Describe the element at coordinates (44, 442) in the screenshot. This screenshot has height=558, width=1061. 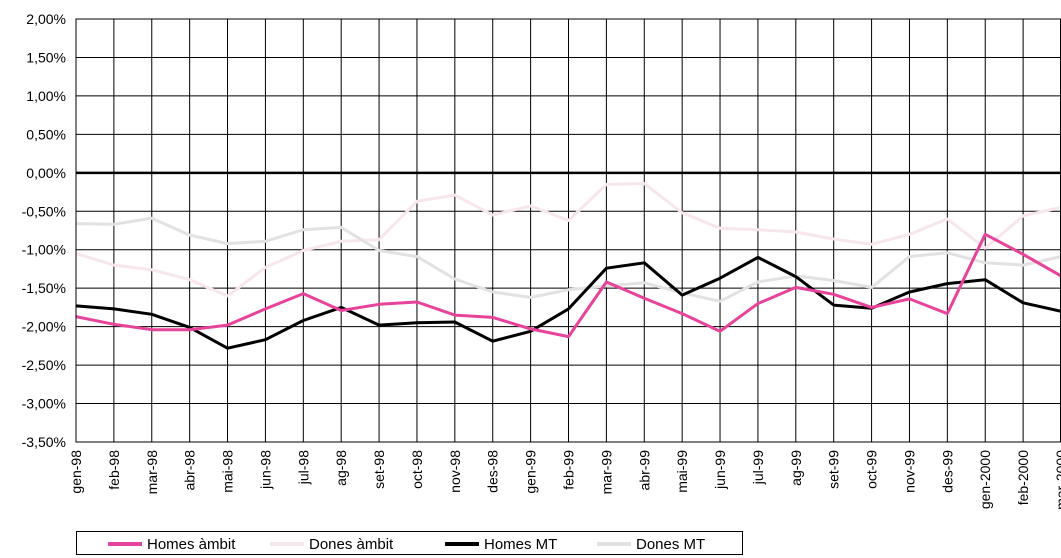
I see `y-tick-label: -3,50%` at that location.